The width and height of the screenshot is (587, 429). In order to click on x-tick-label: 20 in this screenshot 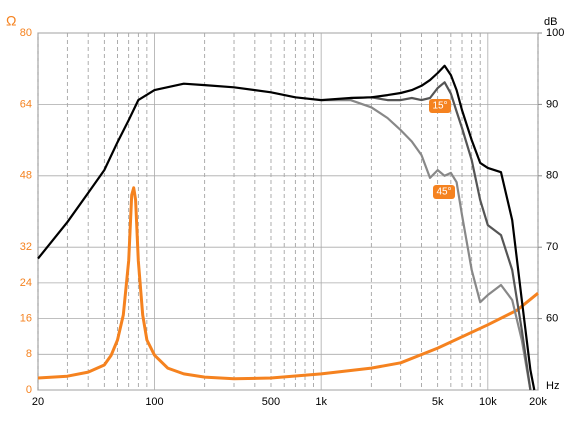, I will do `click(38, 402)`.